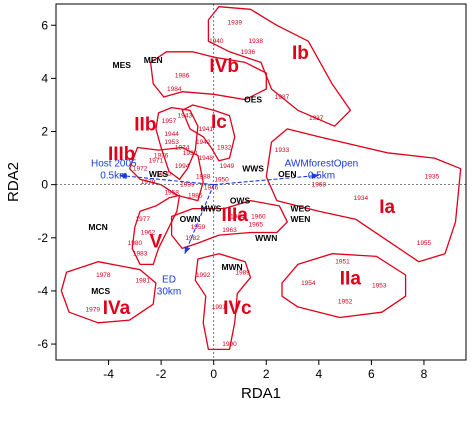 The height and width of the screenshot is (426, 474). Describe the element at coordinates (282, 97) in the screenshot. I see `year-label: 1987` at that location.